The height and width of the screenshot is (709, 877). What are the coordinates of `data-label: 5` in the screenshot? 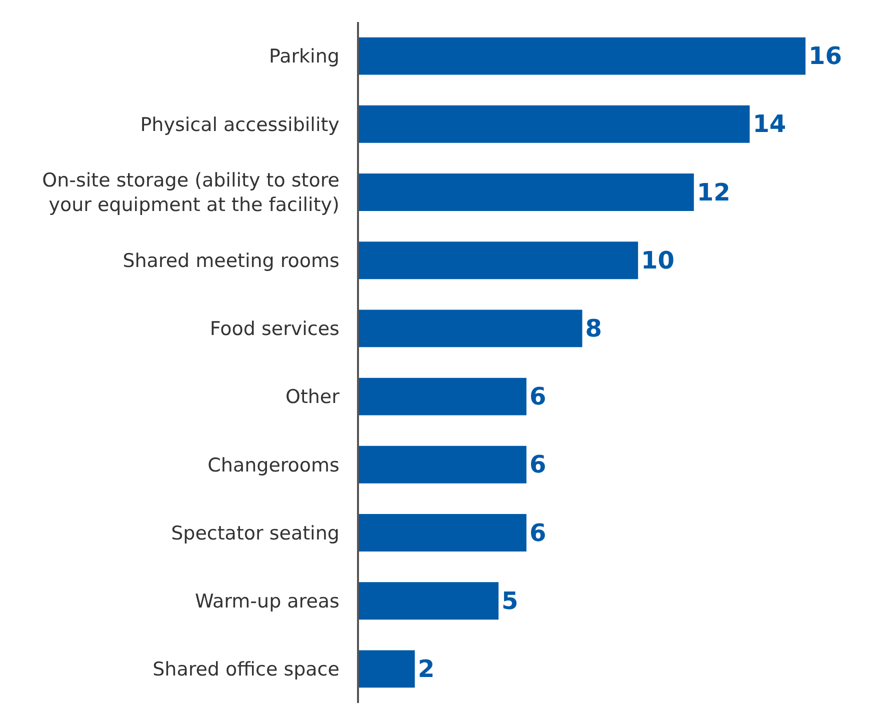 It's located at (510, 600).